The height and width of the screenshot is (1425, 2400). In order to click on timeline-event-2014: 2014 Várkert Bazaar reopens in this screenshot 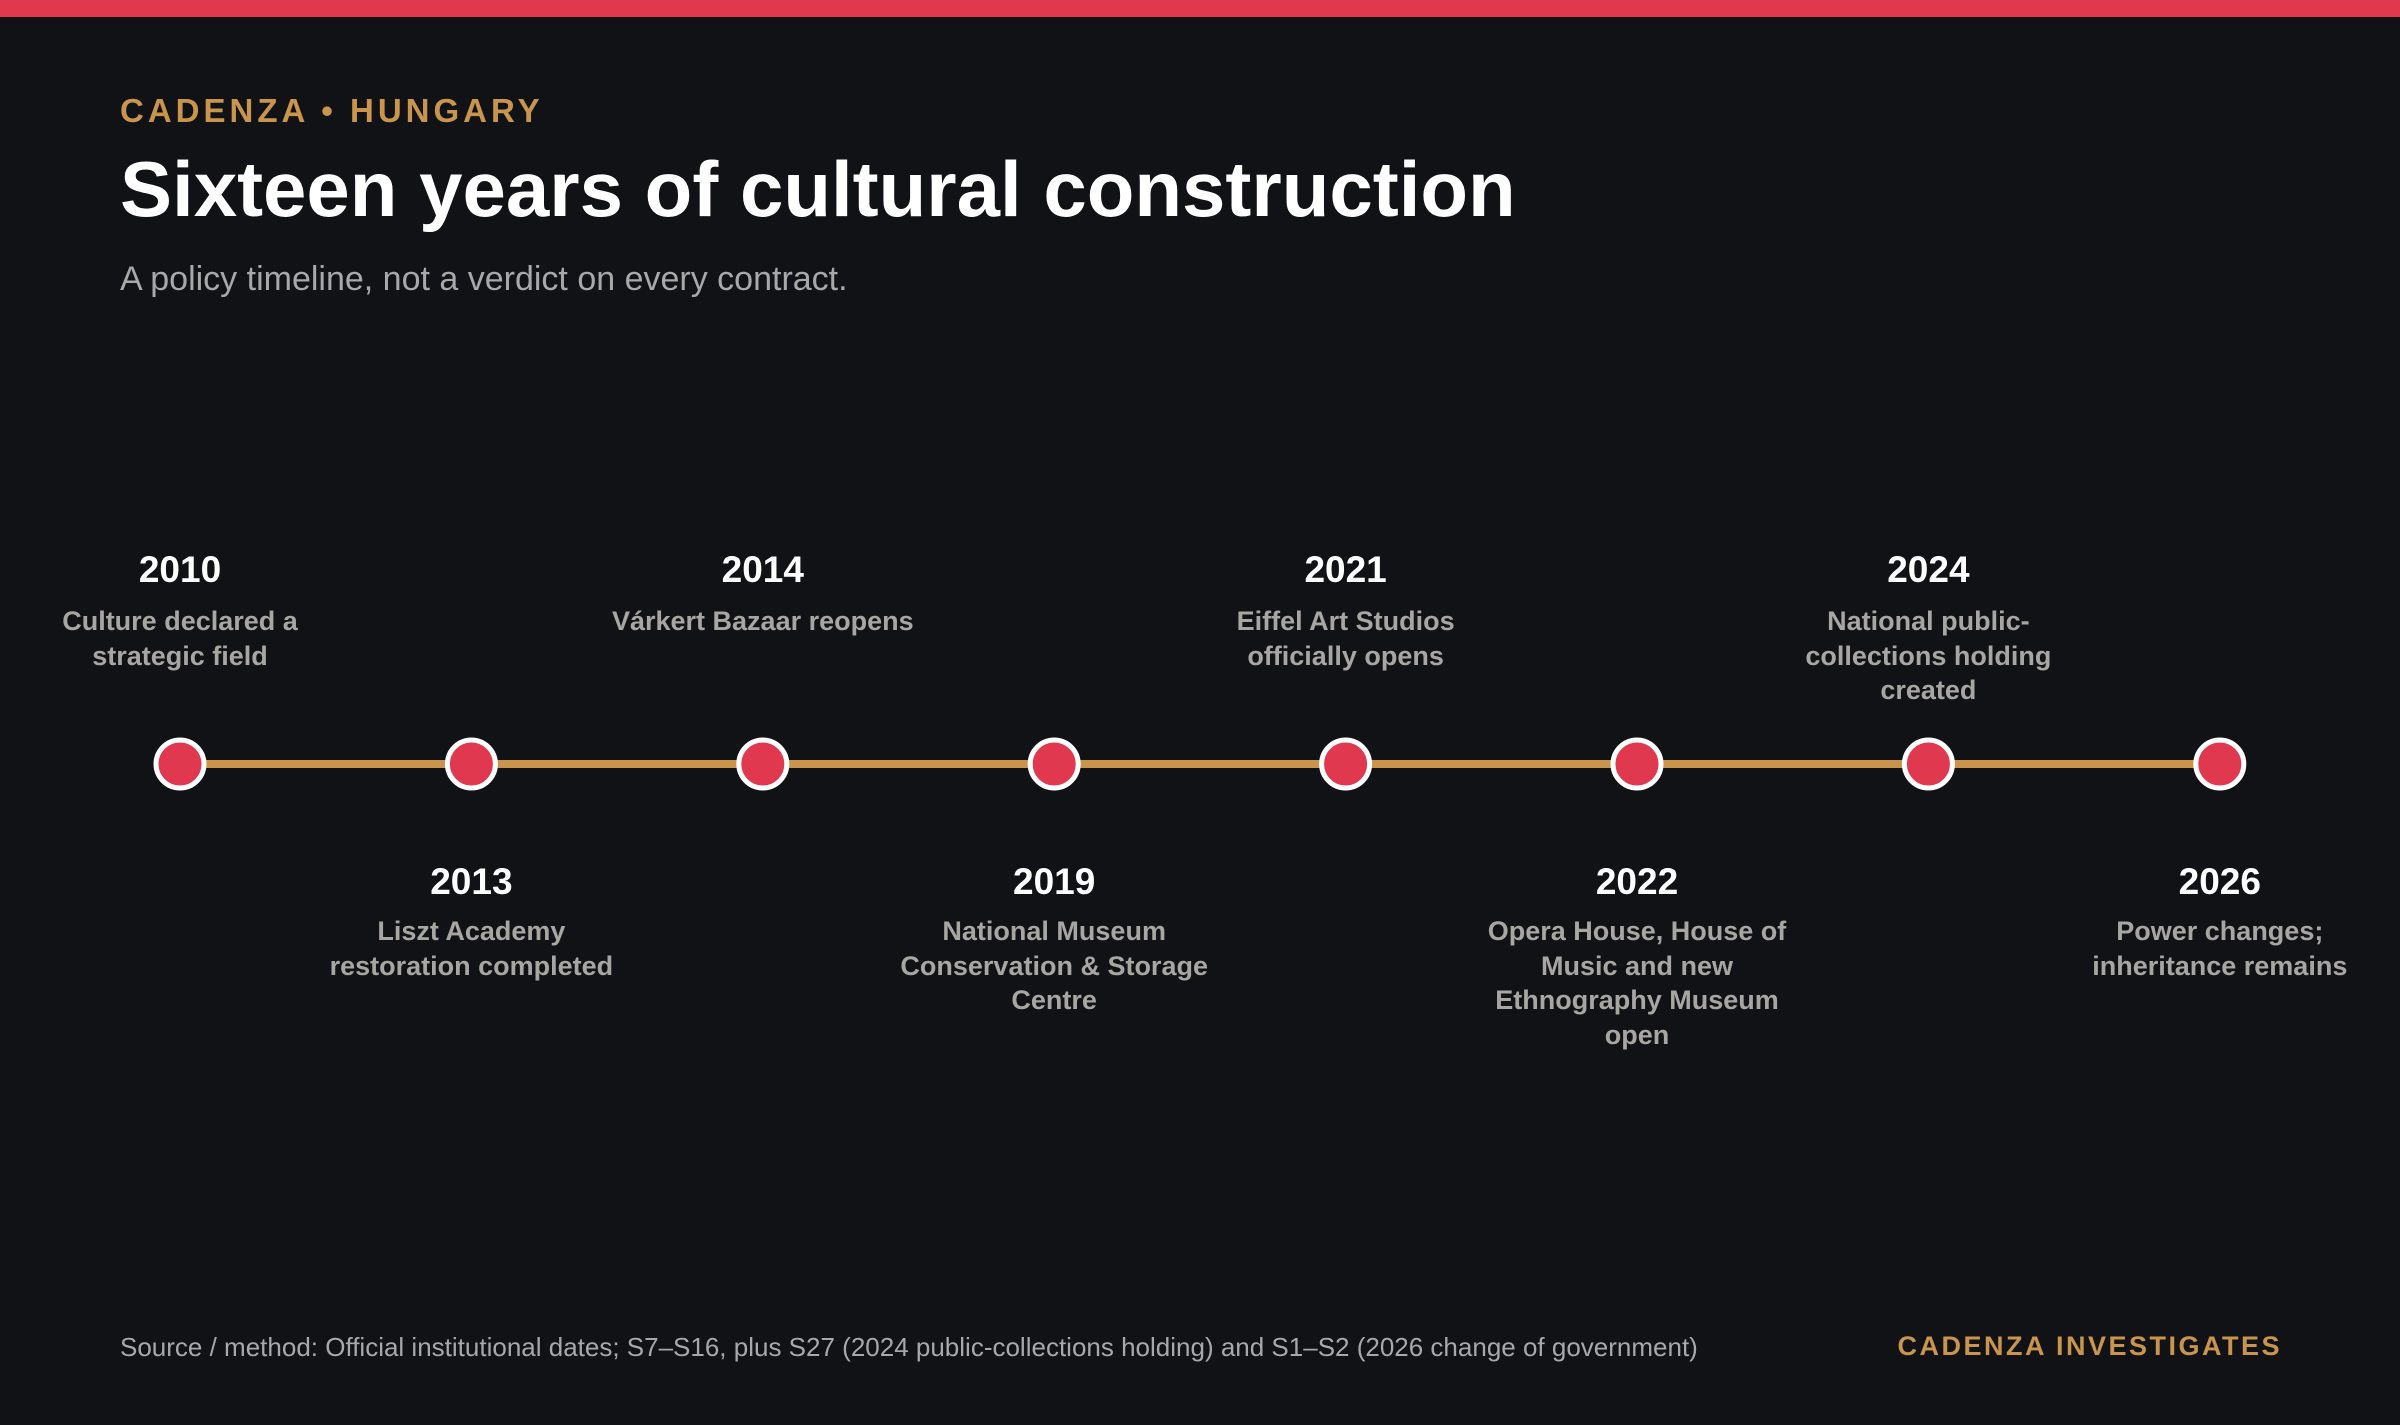, I will do `click(763, 593)`.